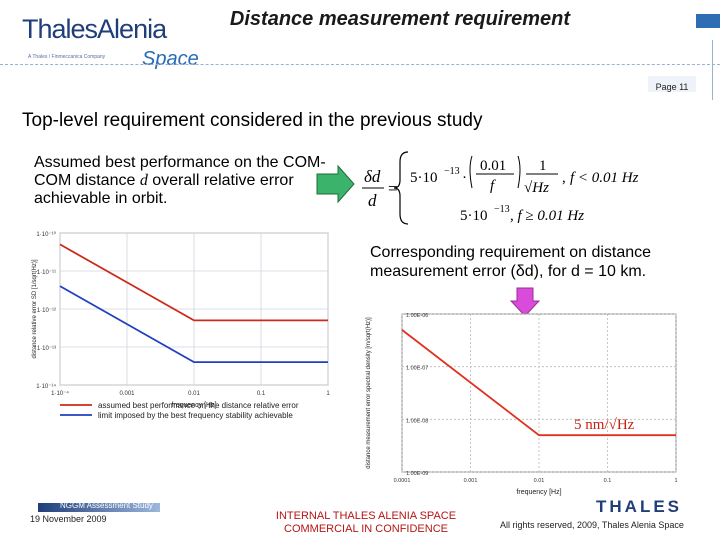 Image resolution: width=720 pixels, height=540 pixels. Describe the element at coordinates (604, 425) in the screenshot. I see `chart2-annotation: 5 nm/√Hz` at that location.